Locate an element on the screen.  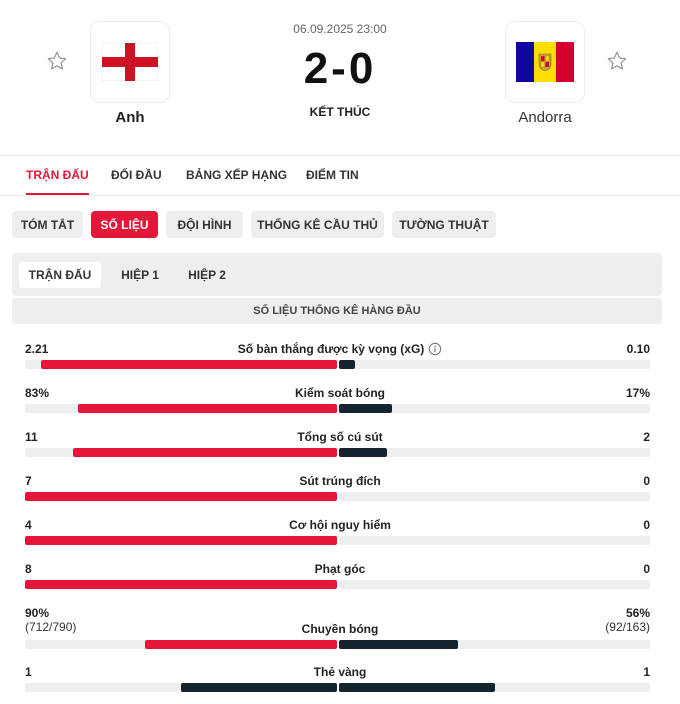
subtab-commentary: TƯỜNG THUẬT is located at coordinates (444, 224).